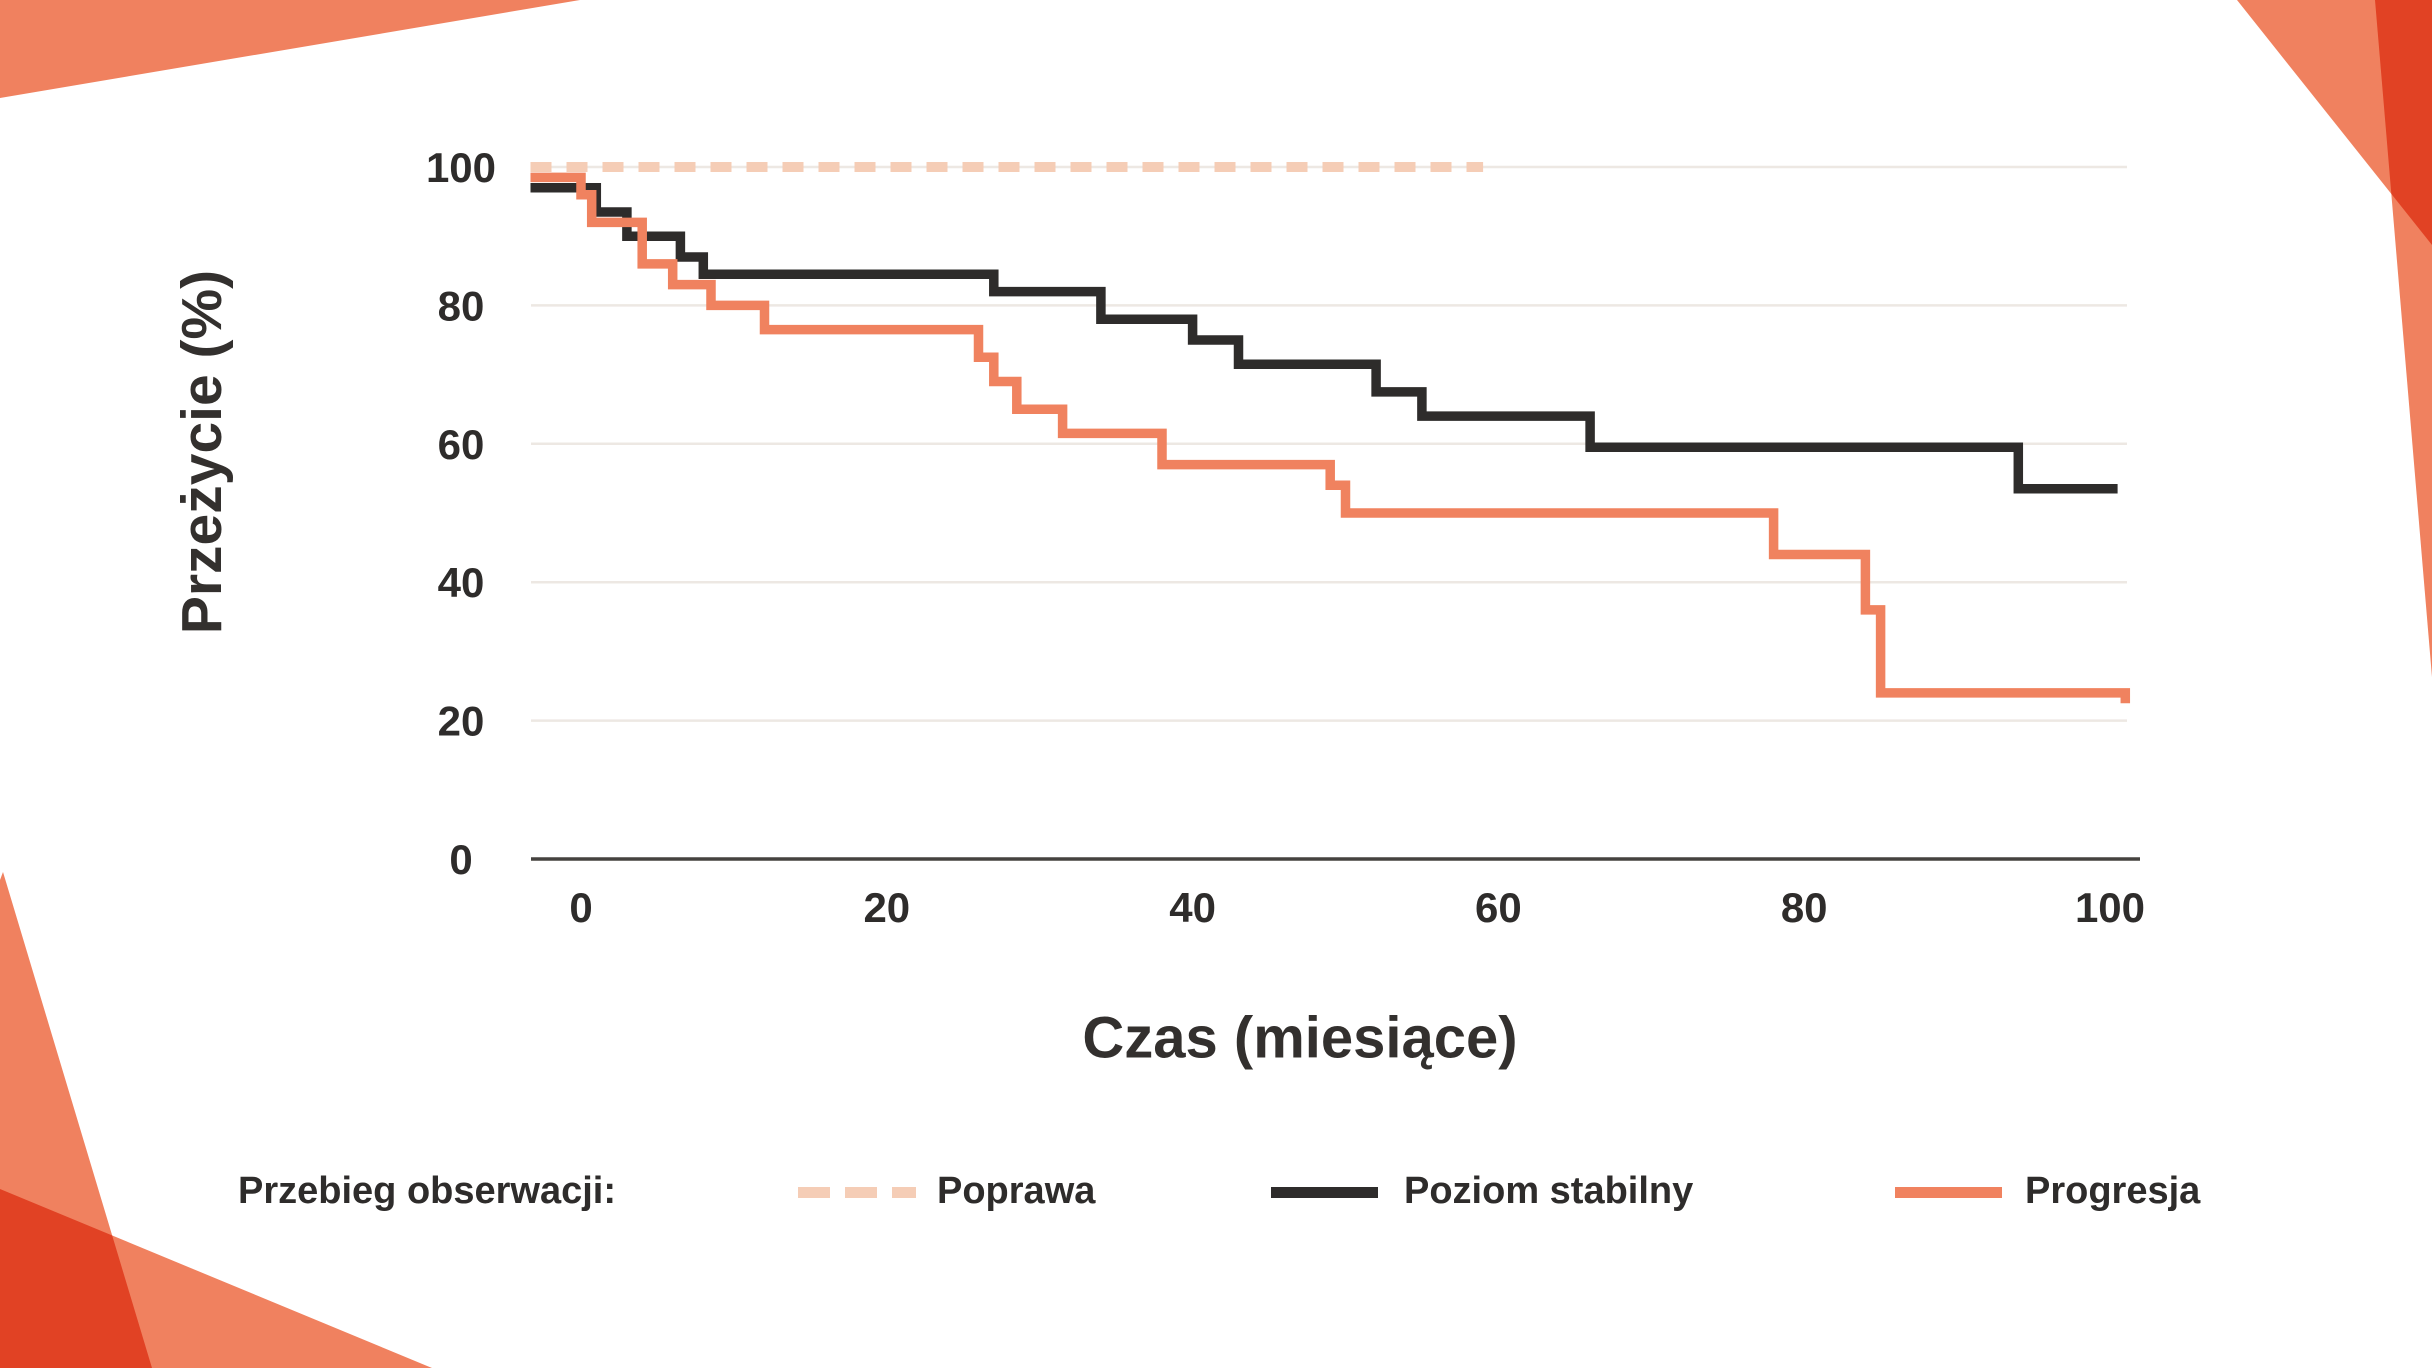 The width and height of the screenshot is (2432, 1368). What do you see at coordinates (1324, 338) in the screenshot?
I see `series-line-poziom-stabilny` at bounding box center [1324, 338].